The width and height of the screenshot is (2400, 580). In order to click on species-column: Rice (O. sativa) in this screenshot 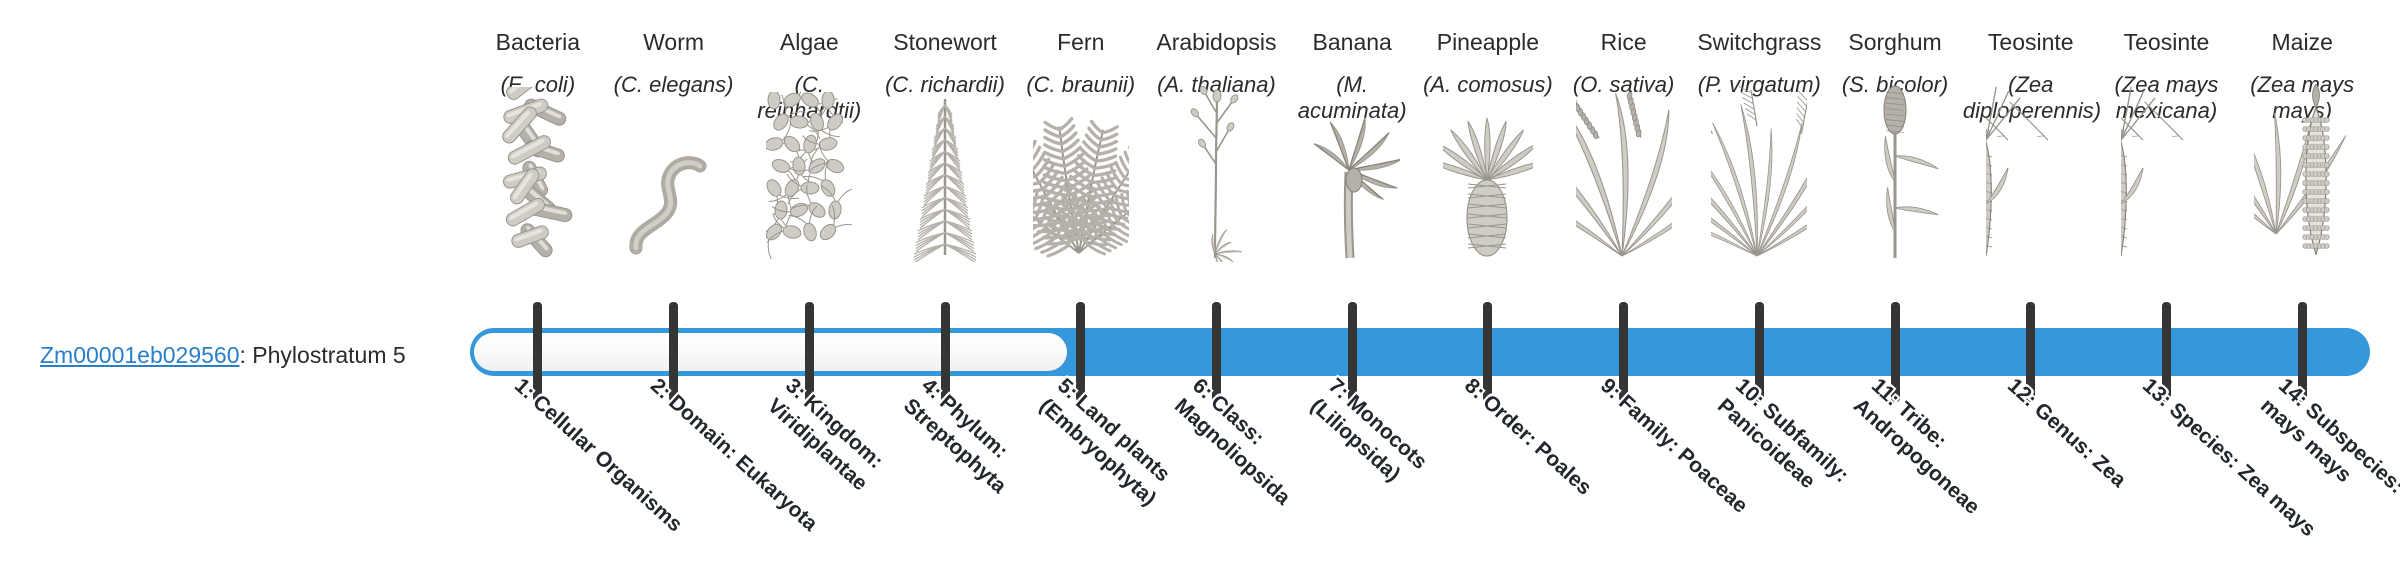, I will do `click(1624, 170)`.